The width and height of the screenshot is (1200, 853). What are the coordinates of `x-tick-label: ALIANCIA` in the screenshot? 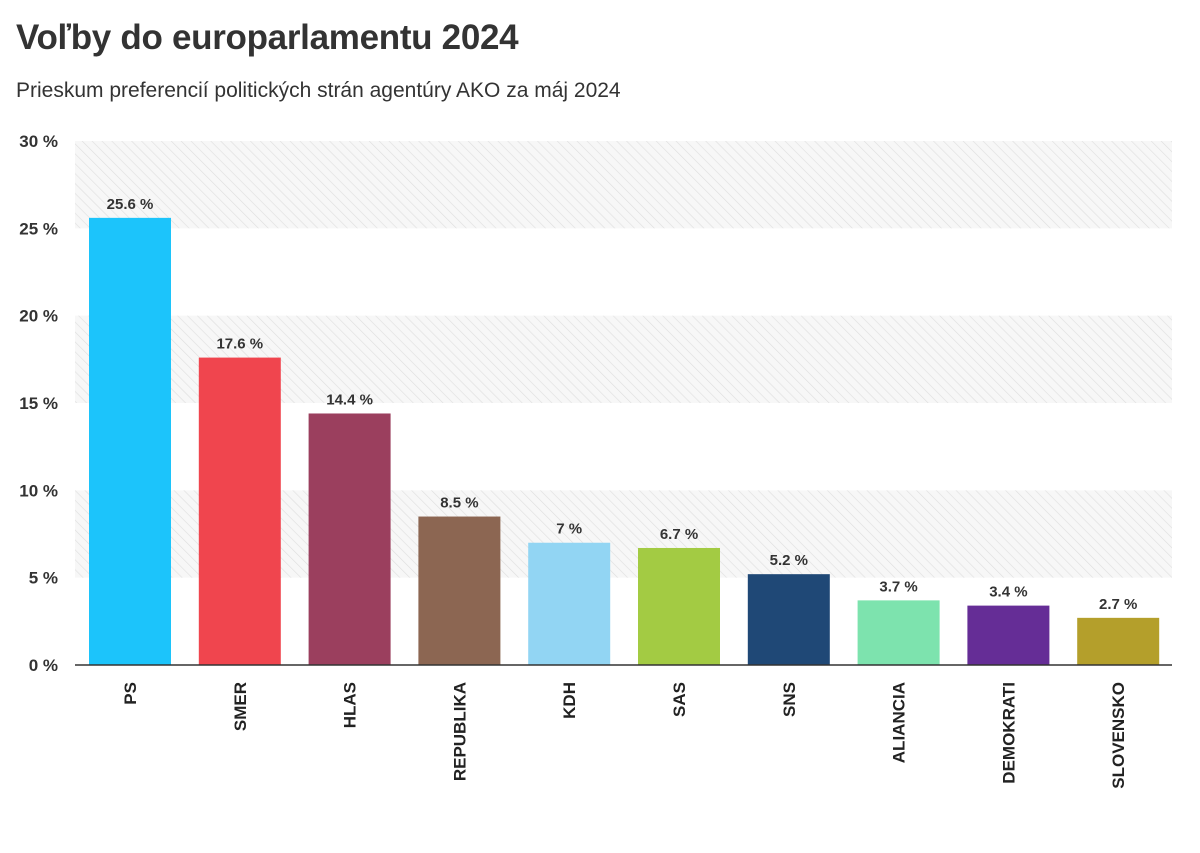 It's located at (899, 722).